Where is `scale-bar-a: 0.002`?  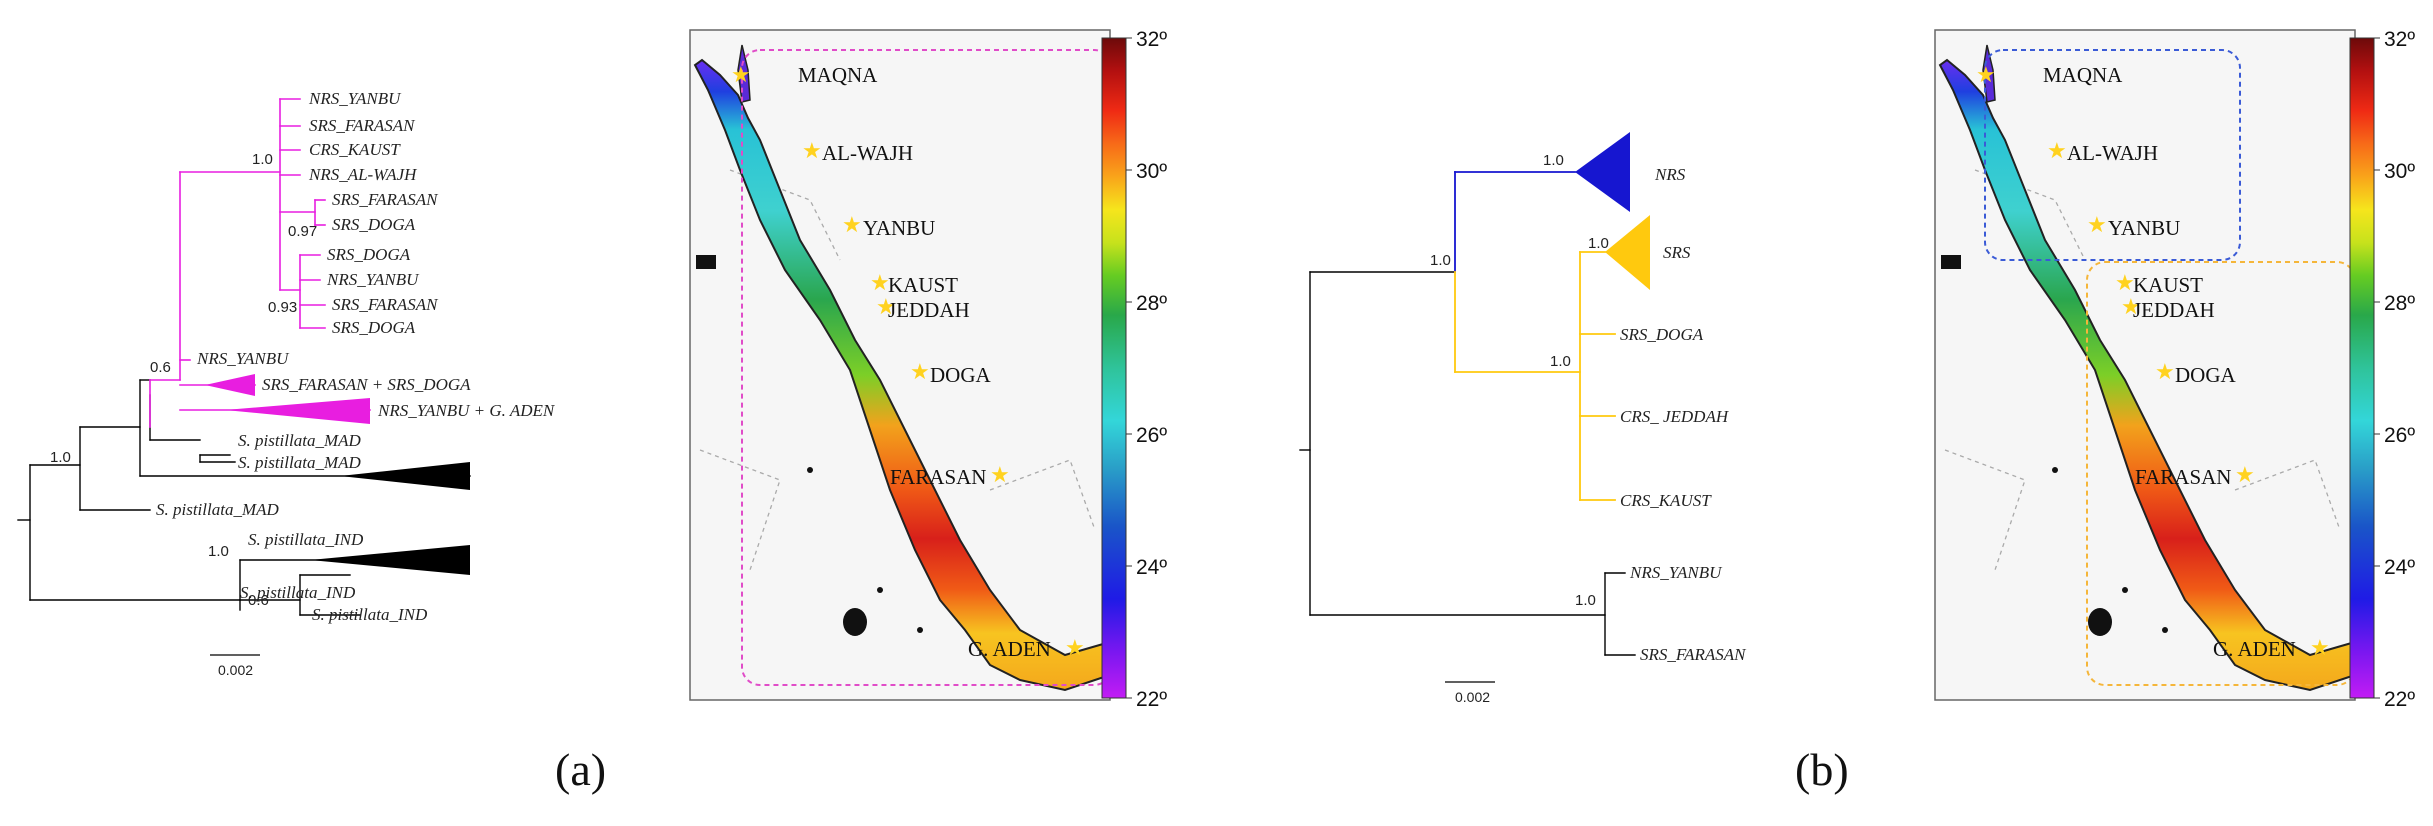
scale-bar-a: 0.002 is located at coordinates (235, 666).